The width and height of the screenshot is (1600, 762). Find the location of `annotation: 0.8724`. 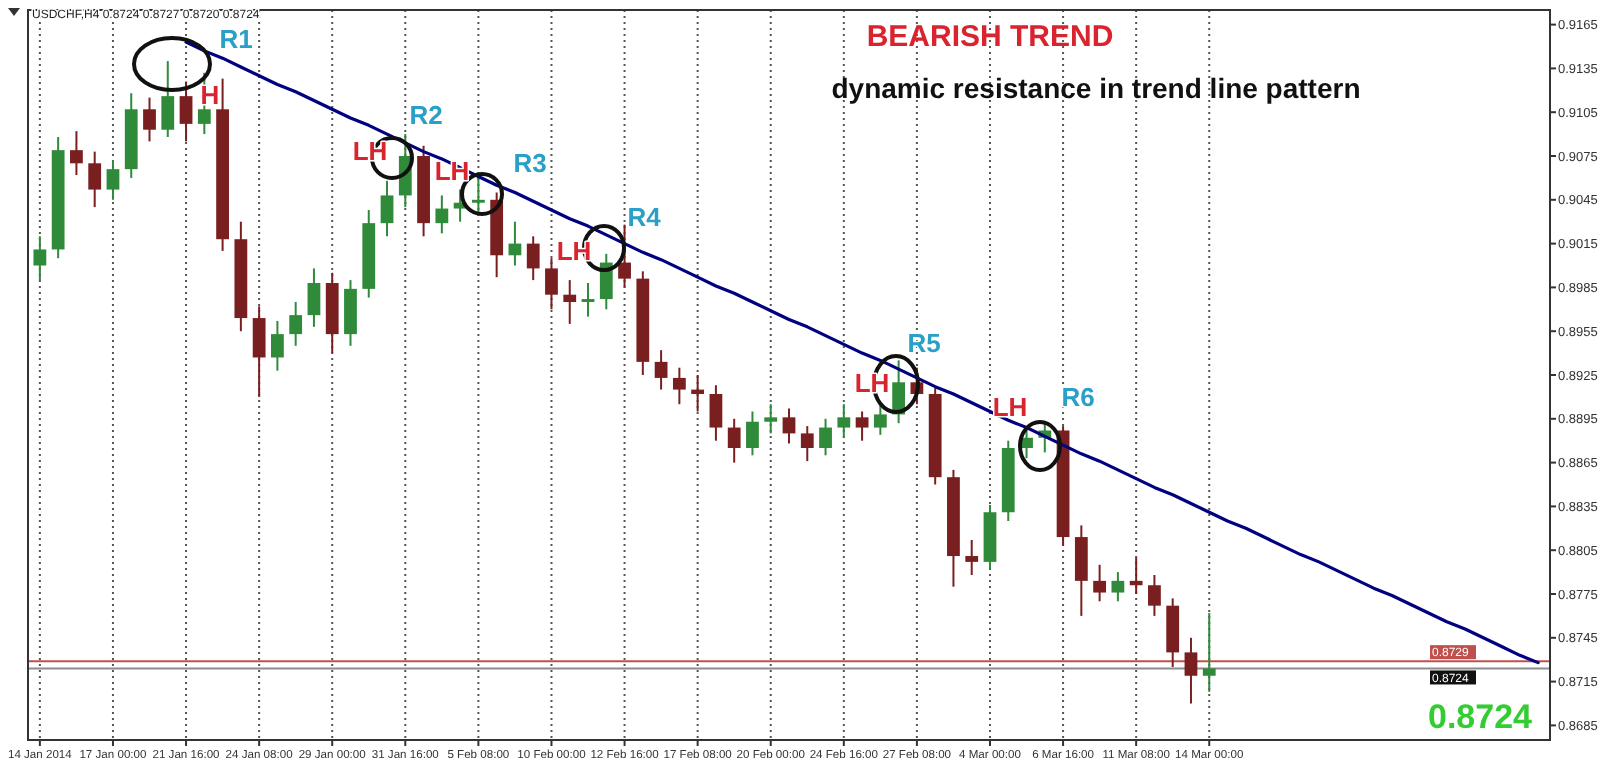

annotation: 0.8724 is located at coordinates (1481, 717).